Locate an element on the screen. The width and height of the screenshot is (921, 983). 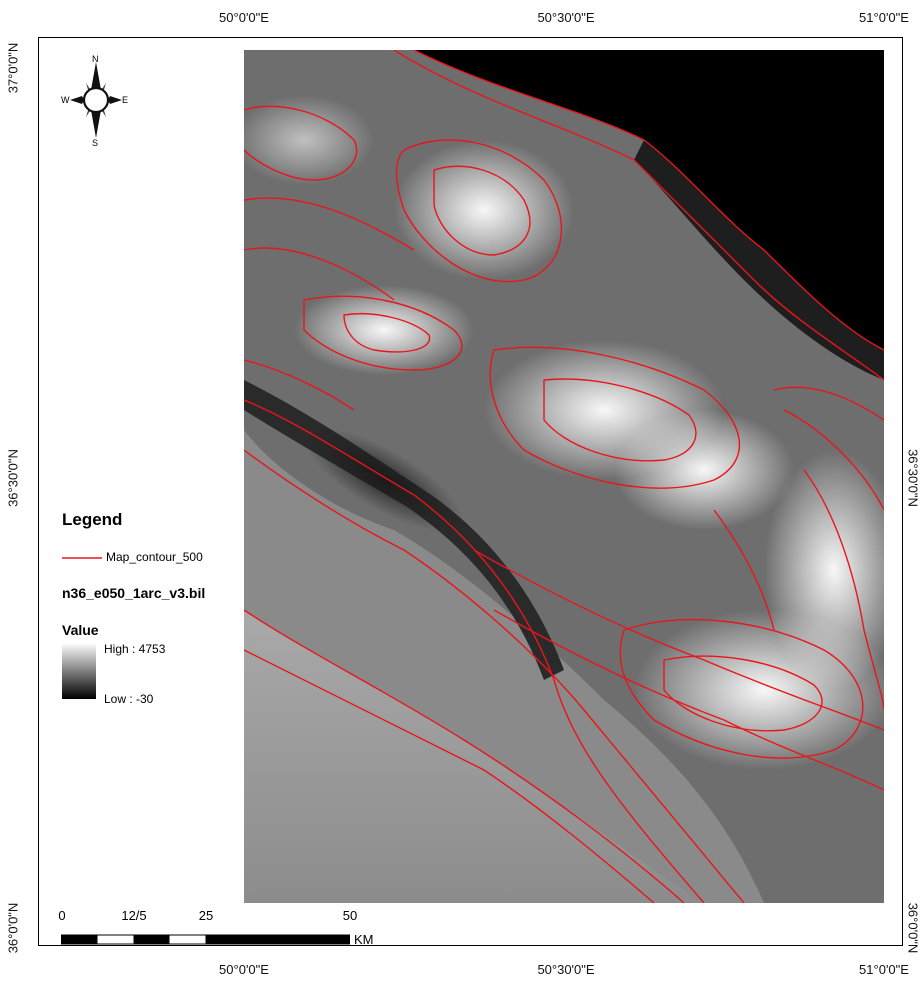
legend-title: Legend is located at coordinates (92, 519).